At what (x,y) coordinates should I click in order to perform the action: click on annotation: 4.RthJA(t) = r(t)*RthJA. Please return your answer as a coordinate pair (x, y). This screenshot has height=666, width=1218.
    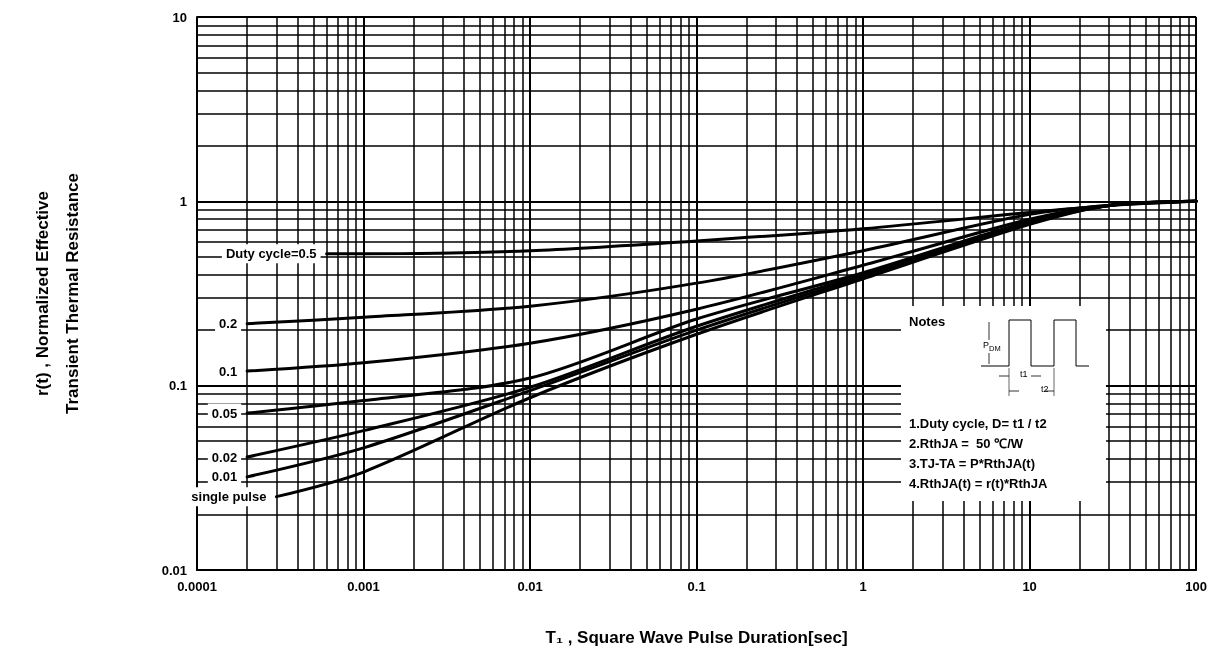
    Looking at the image, I should click on (978, 484).